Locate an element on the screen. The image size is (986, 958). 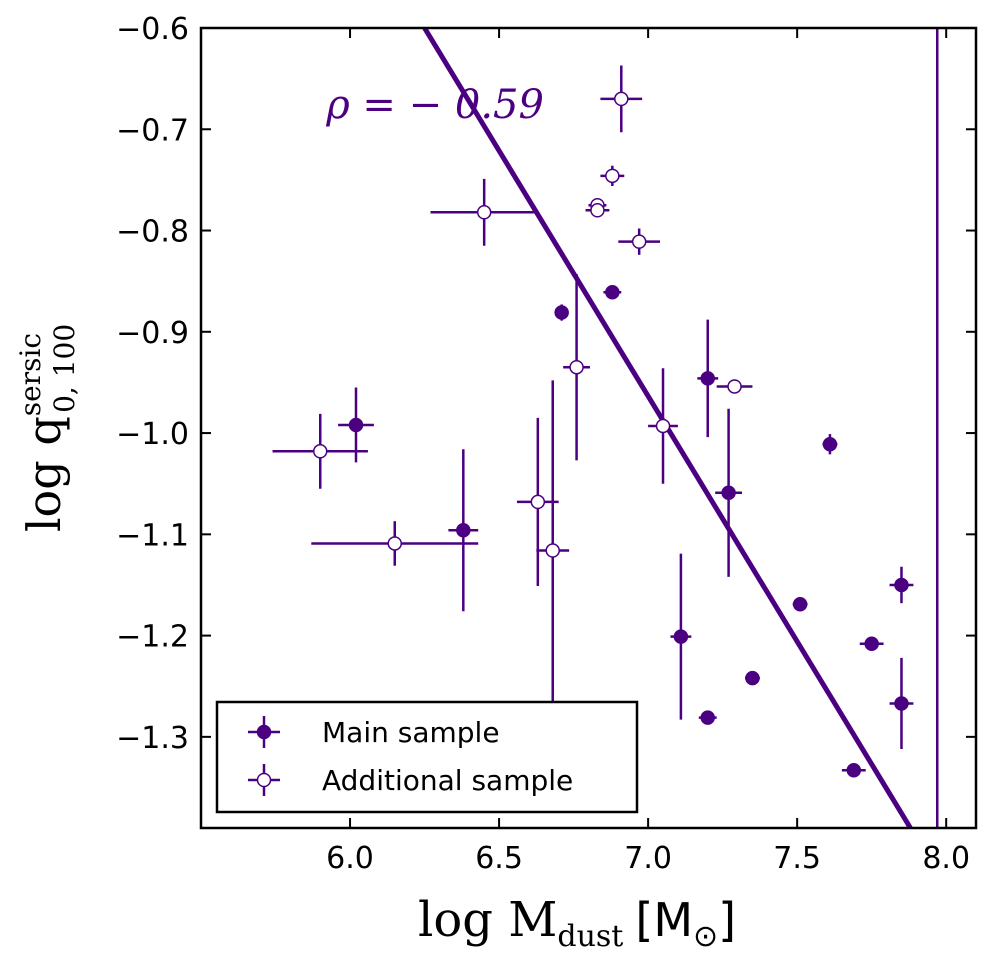
legend-label-main: Main sample is located at coordinates (411, 732).